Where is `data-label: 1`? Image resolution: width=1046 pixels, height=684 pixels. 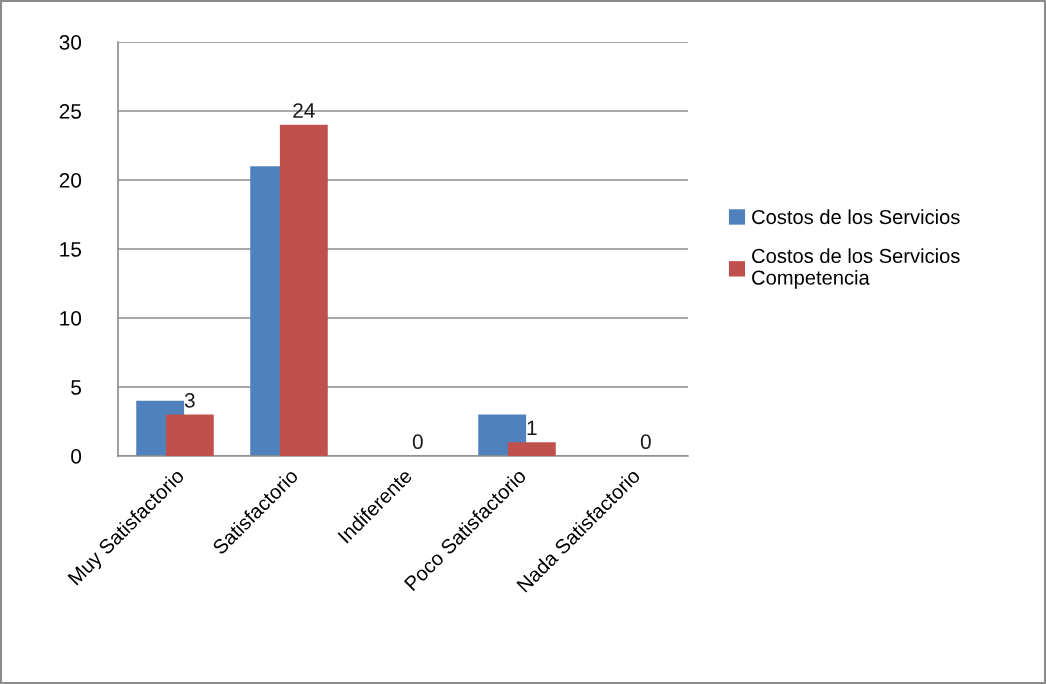
data-label: 1 is located at coordinates (532, 428).